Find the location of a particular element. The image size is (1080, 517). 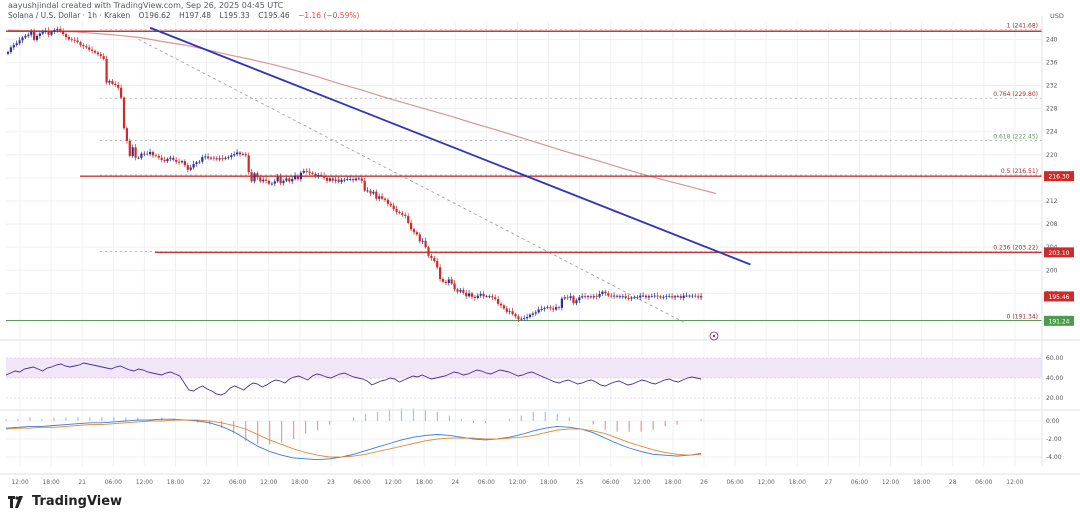

symbol-name: Solana / U.S. Dollar · 1h · Kraken is located at coordinates (69, 15).